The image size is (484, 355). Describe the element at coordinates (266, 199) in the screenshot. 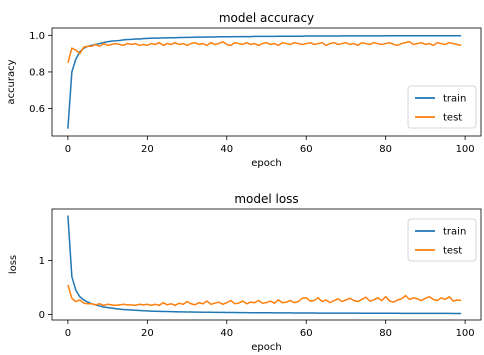

I see `chart-title: model loss` at that location.